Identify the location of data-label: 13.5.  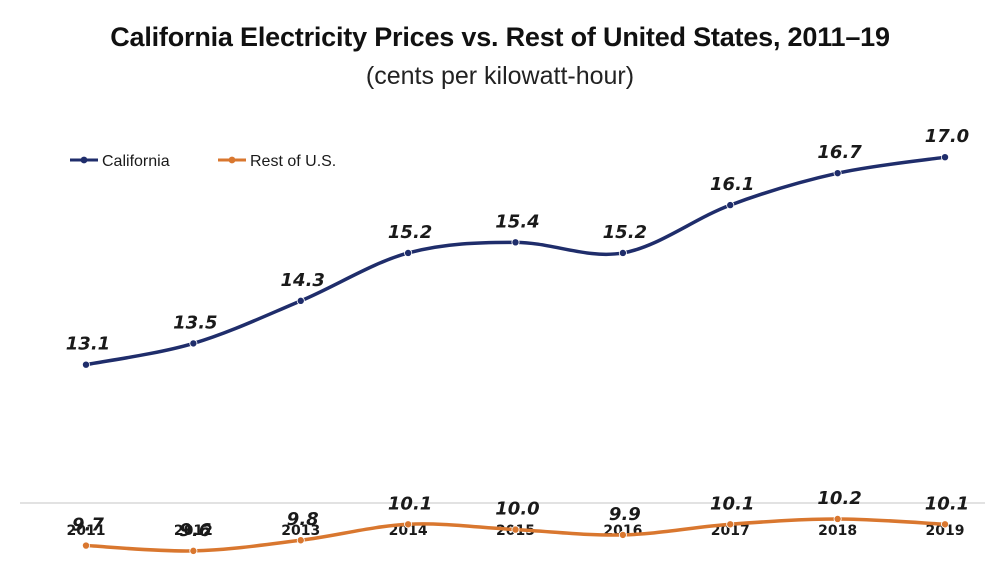
(195, 322).